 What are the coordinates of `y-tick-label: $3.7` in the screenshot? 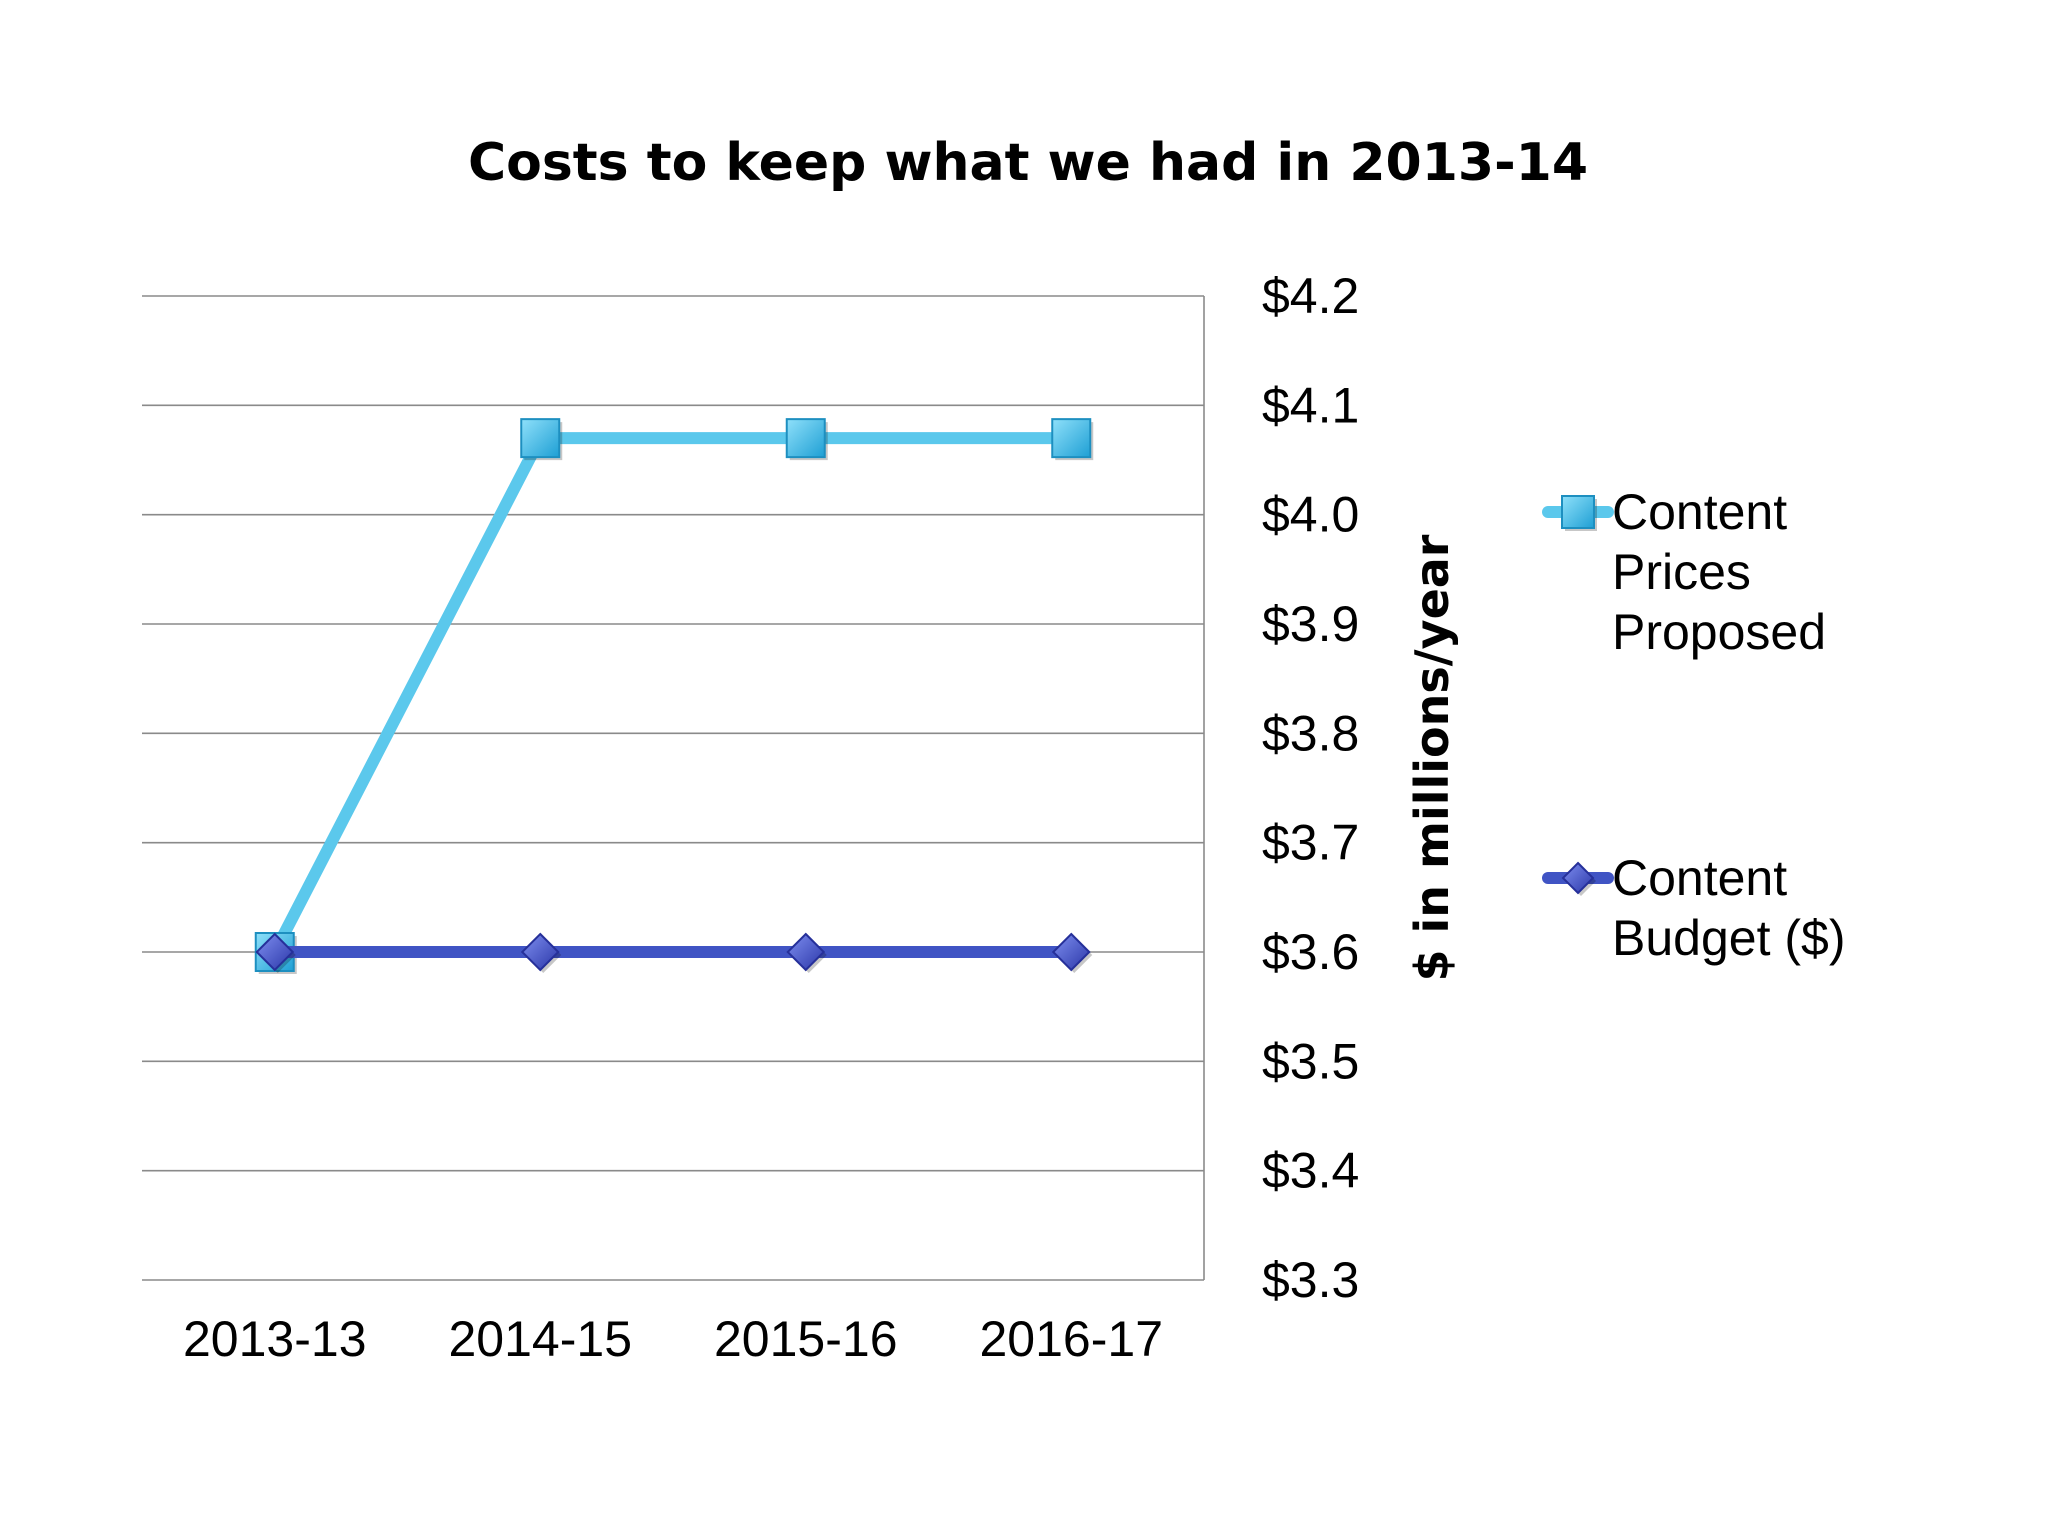 It's located at (1310, 843).